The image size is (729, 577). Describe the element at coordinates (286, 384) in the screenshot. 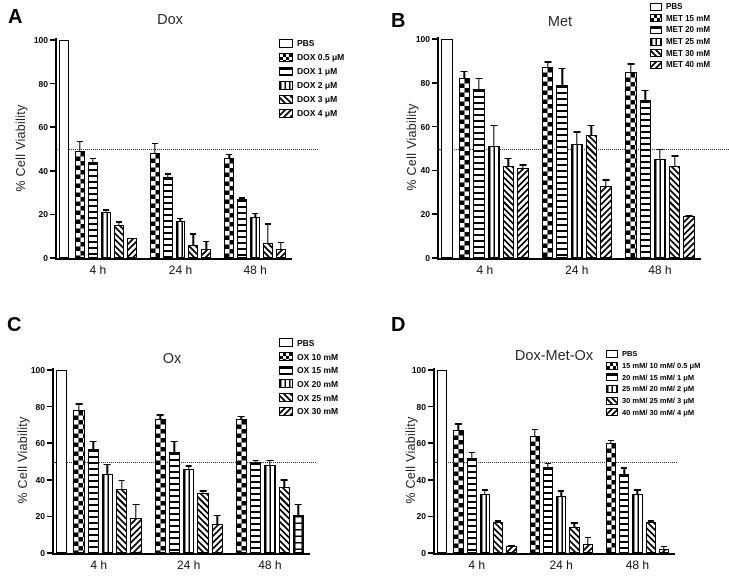

I see `vlines-pattern-swatch` at that location.